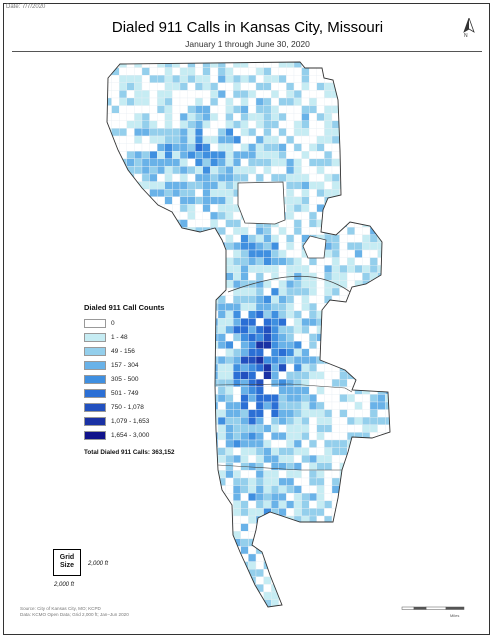 This screenshot has height=640, width=495. What do you see at coordinates (164, 366) in the screenshot?
I see `legend-item: 157 - 304` at bounding box center [164, 366].